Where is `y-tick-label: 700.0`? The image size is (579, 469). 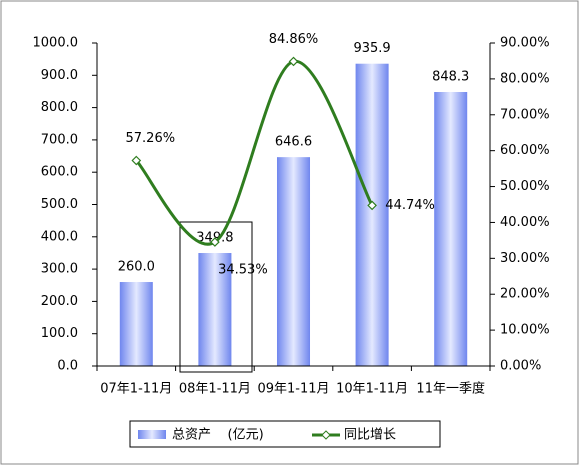
y-tick-label: 700.0 is located at coordinates (59, 139).